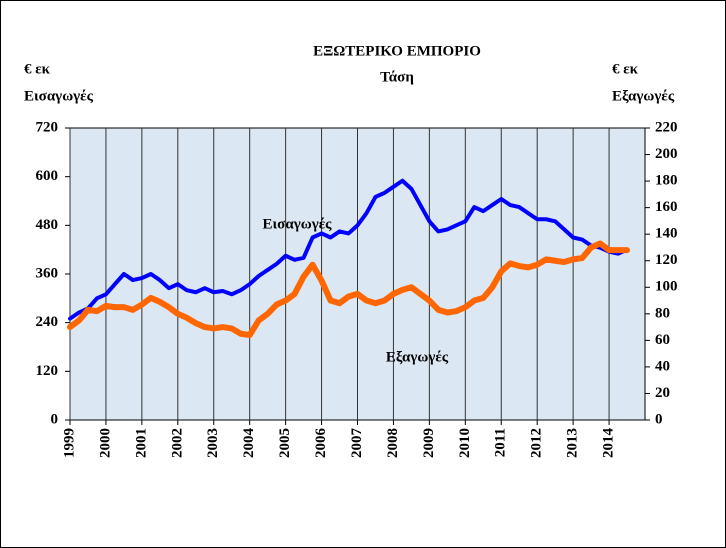 The width and height of the screenshot is (726, 548). What do you see at coordinates (141, 443) in the screenshot?
I see `x-tick-label: 2001` at bounding box center [141, 443].